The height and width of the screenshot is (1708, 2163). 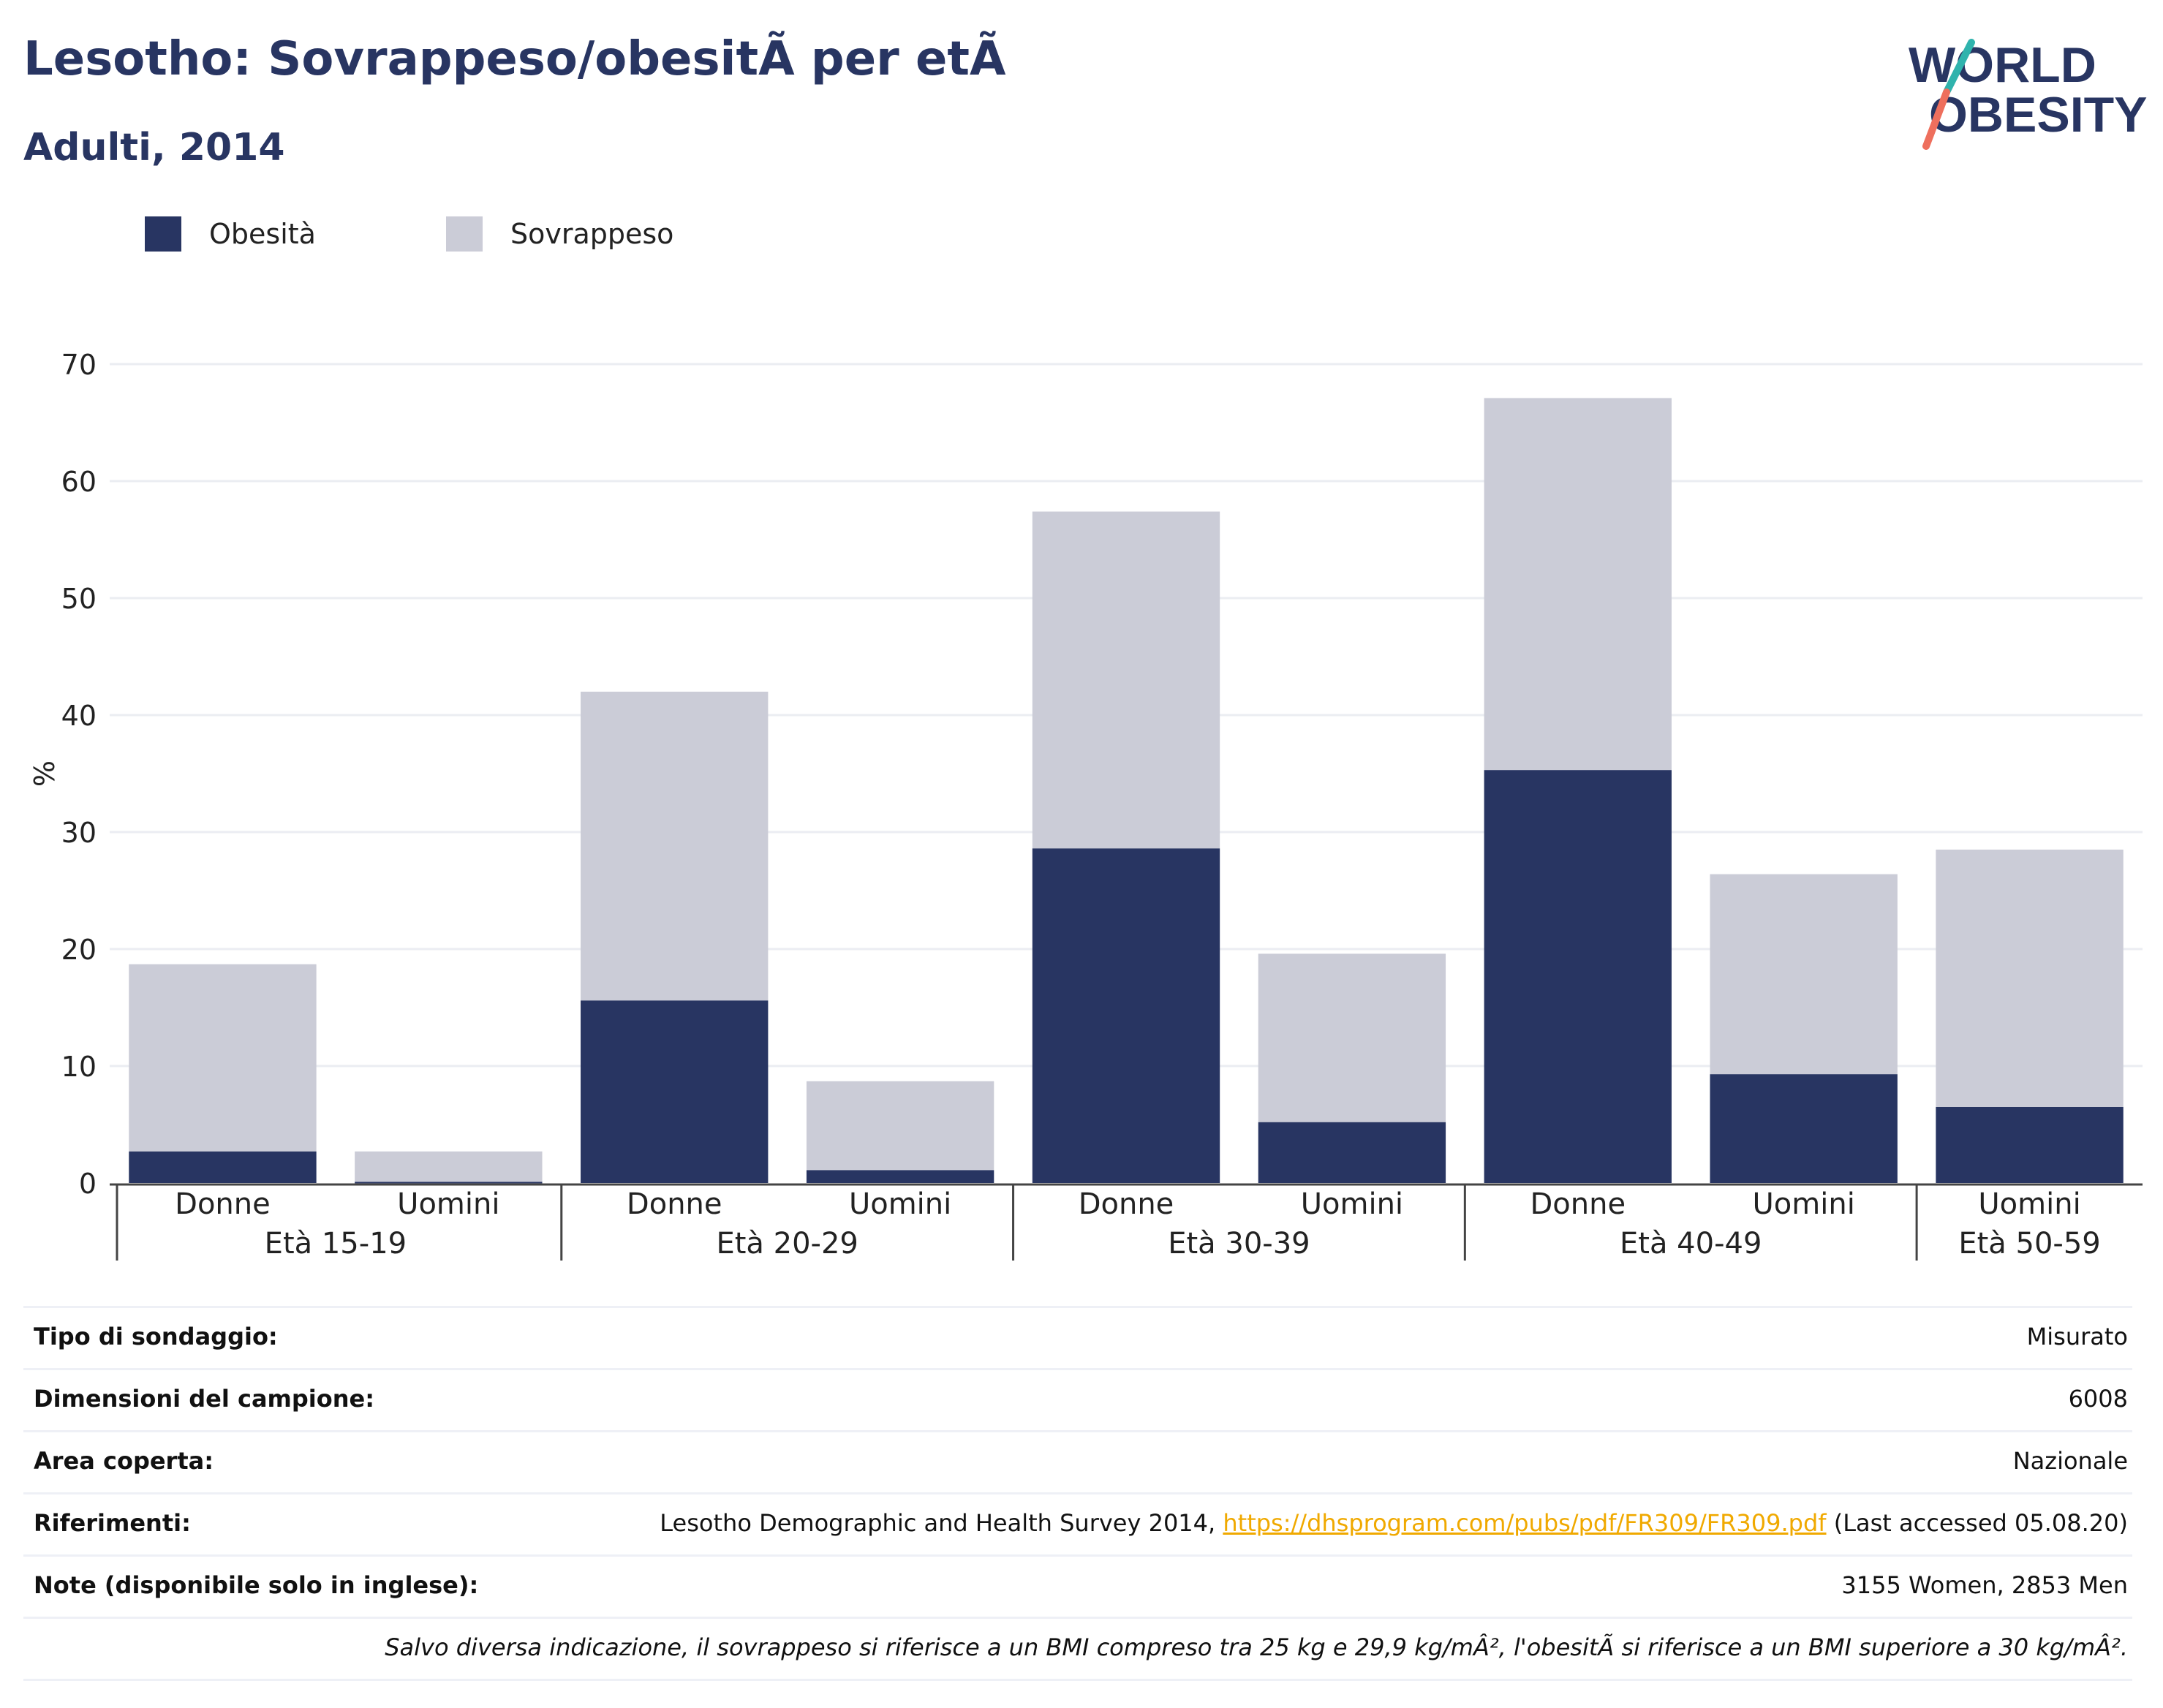 What do you see at coordinates (154, 148) in the screenshot?
I see `page-subtitle: Adulti, 2014` at bounding box center [154, 148].